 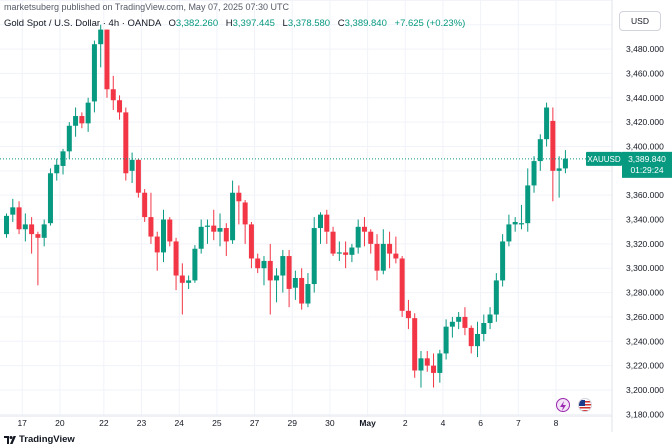 I want to click on time-tick-label: May, so click(x=367, y=423).